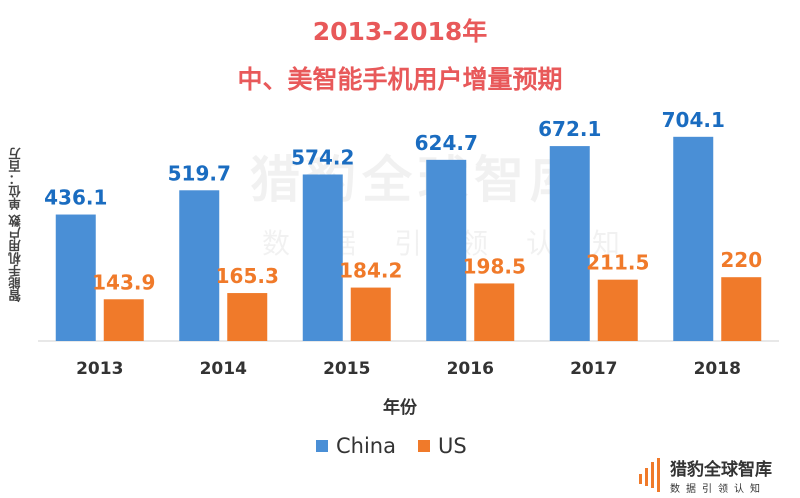 The image size is (800, 498). Describe the element at coordinates (721, 470) in the screenshot. I see `logo-name: 猎豹全球智库` at that location.